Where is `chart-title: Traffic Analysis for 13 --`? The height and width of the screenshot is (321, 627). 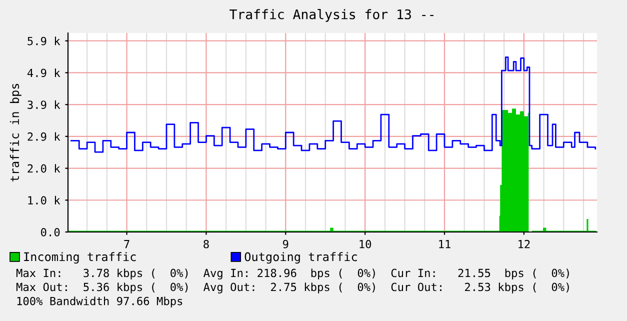 chart-title: Traffic Analysis for 13 -- is located at coordinates (332, 15).